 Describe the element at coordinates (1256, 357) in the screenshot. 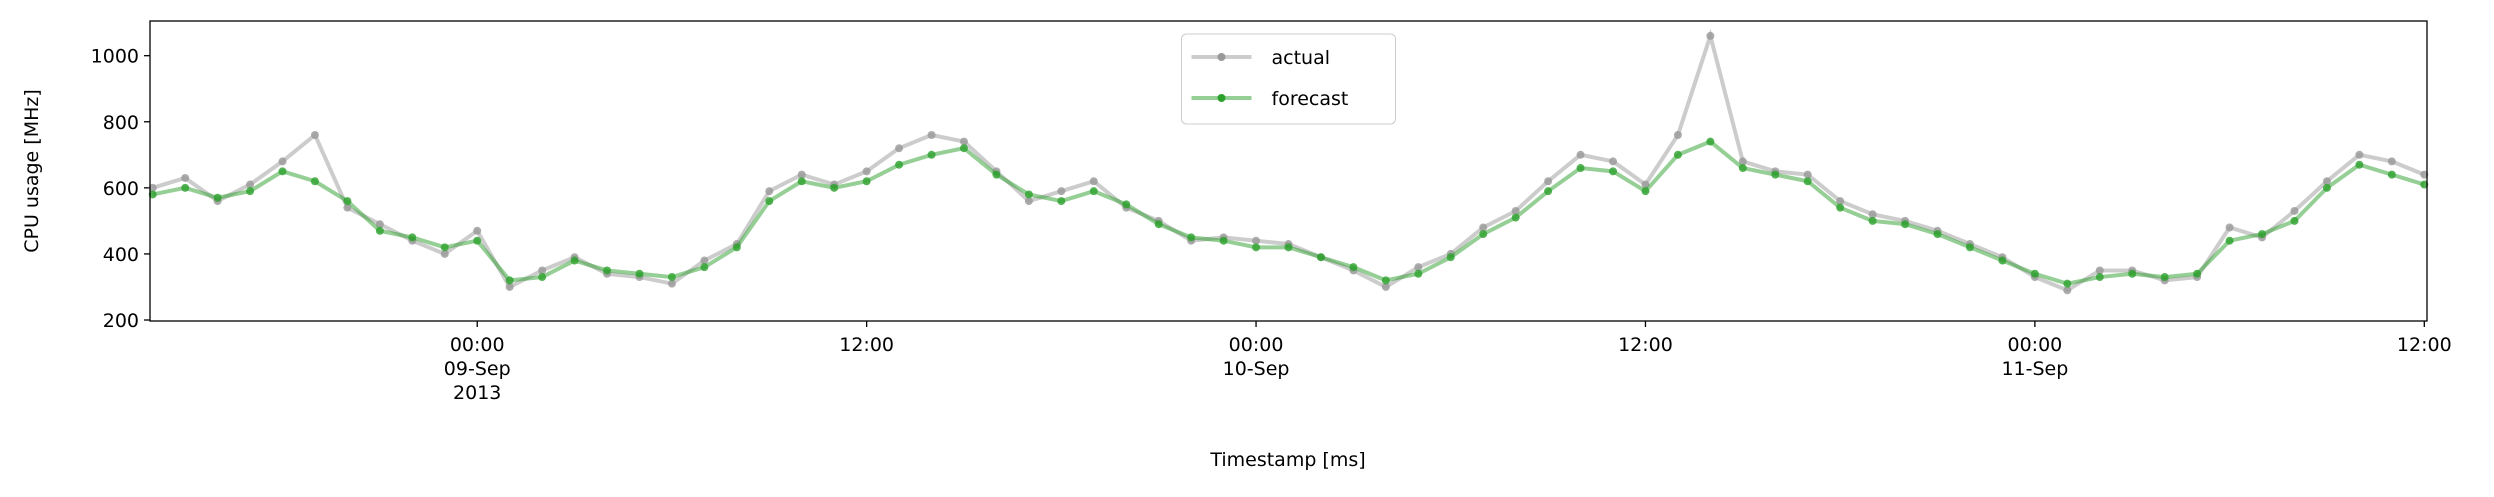

I see `x-tick-label: 00:00 10-Sep` at that location.